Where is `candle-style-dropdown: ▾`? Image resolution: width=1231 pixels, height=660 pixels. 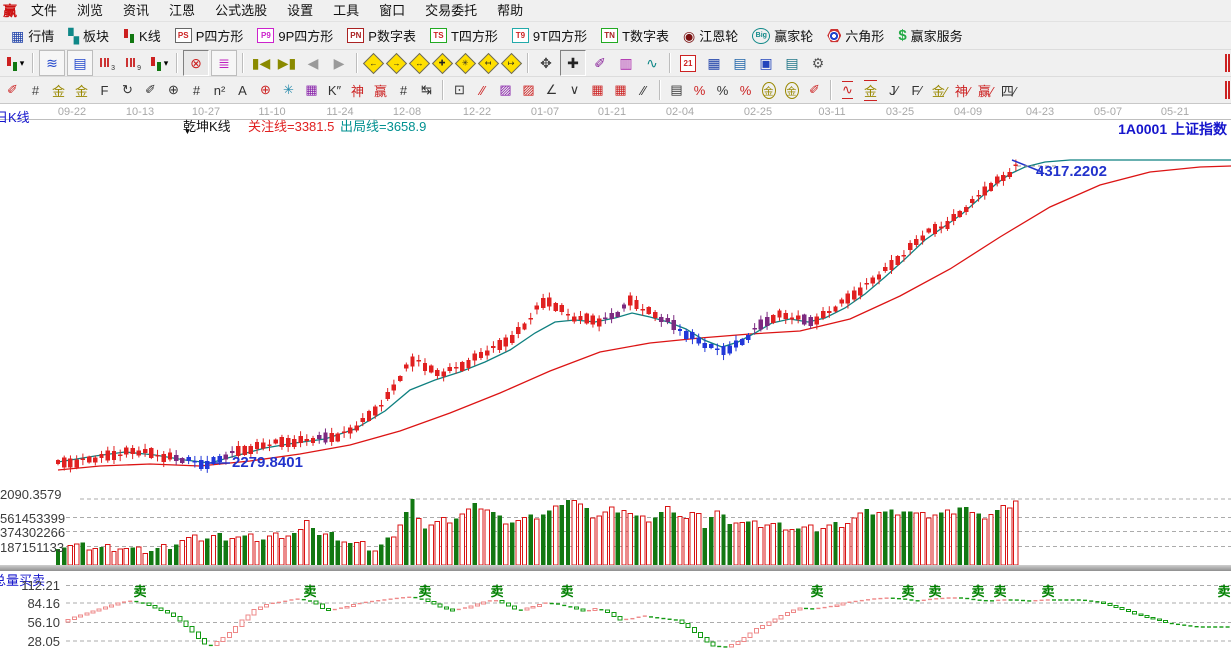 candle-style-dropdown: ▾ is located at coordinates (159, 63).